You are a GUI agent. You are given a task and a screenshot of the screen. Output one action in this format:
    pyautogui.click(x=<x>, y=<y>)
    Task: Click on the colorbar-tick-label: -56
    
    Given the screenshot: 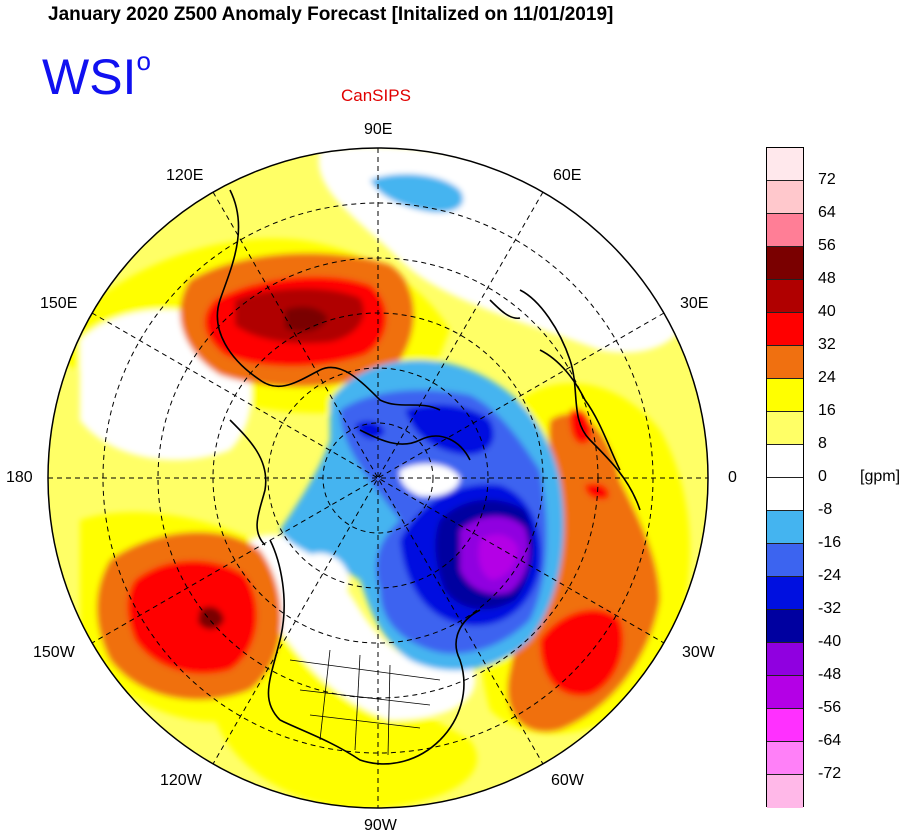 What is the action you would take?
    pyautogui.click(x=830, y=707)
    